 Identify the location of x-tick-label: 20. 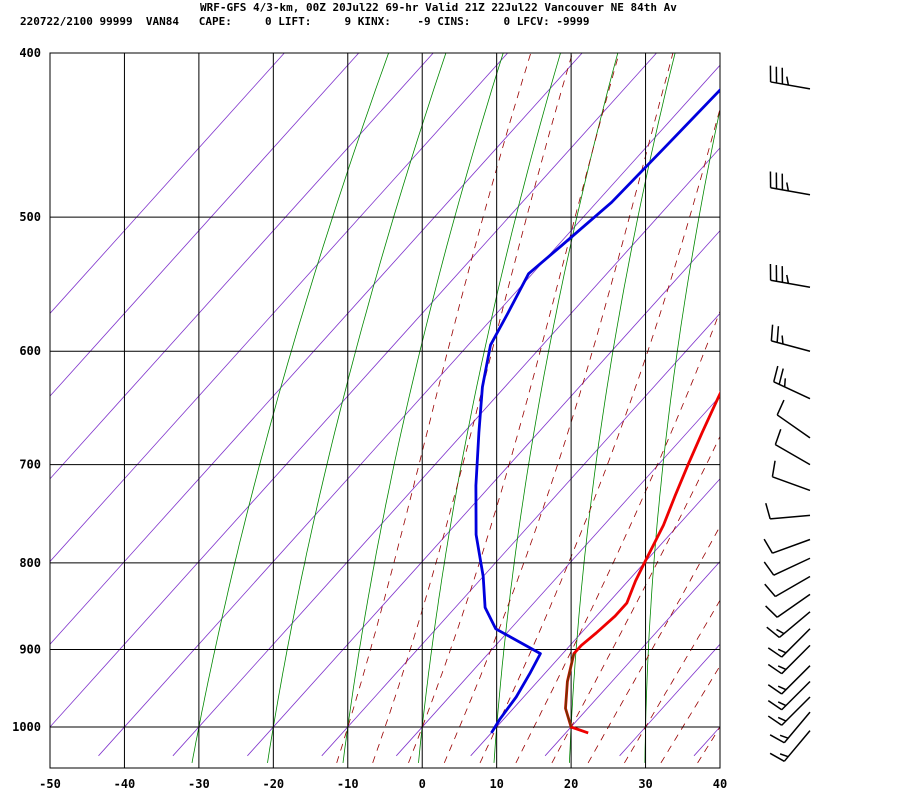
(571, 784).